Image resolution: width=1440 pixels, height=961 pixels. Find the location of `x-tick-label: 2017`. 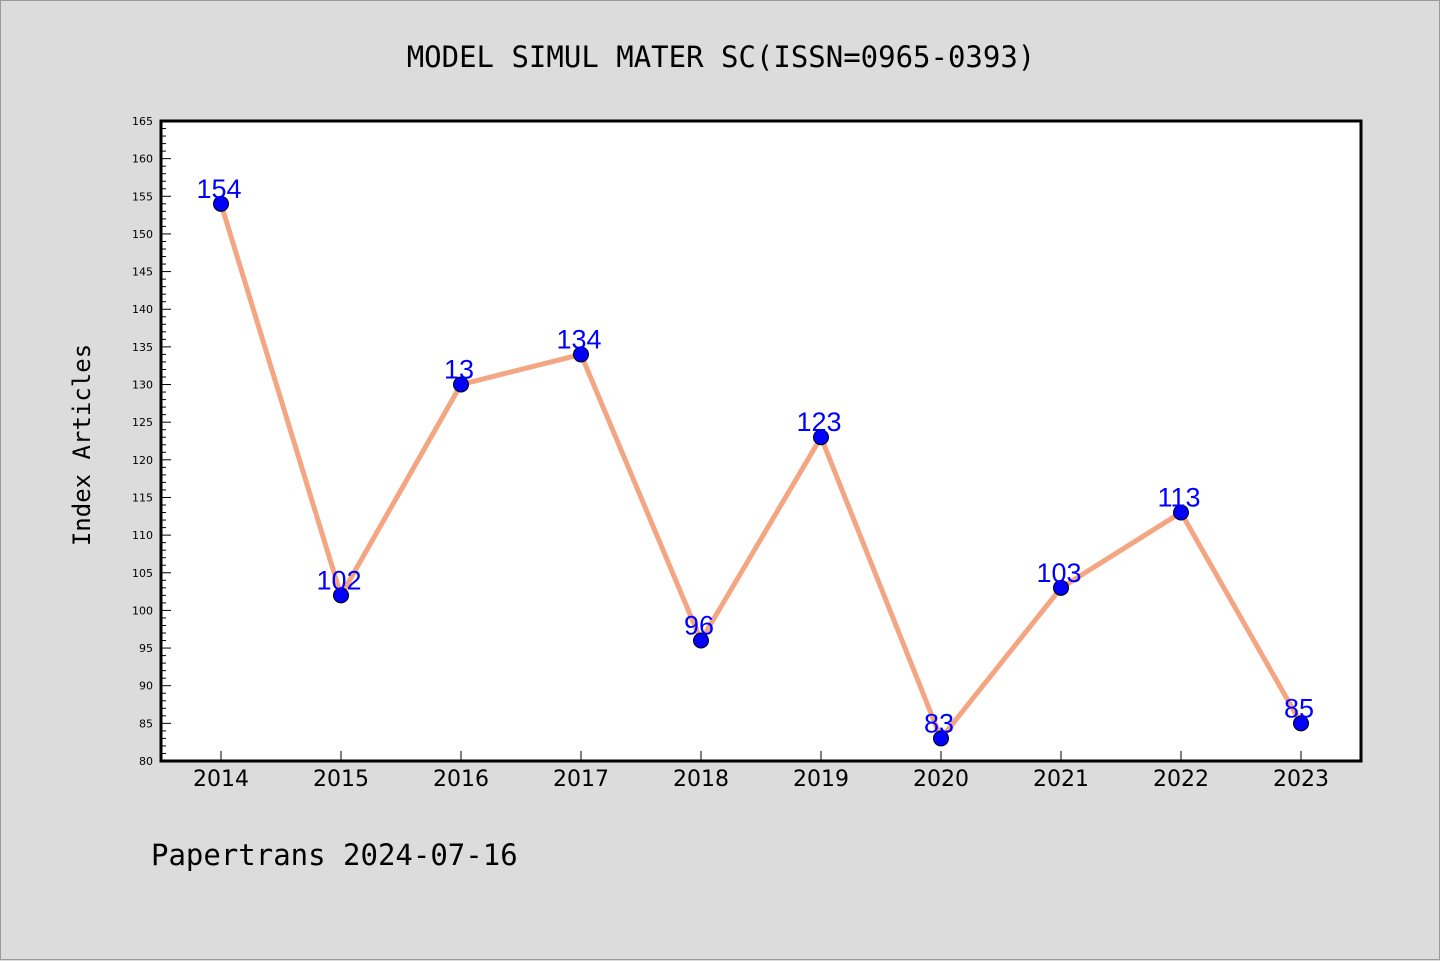

x-tick-label: 2017 is located at coordinates (581, 779).